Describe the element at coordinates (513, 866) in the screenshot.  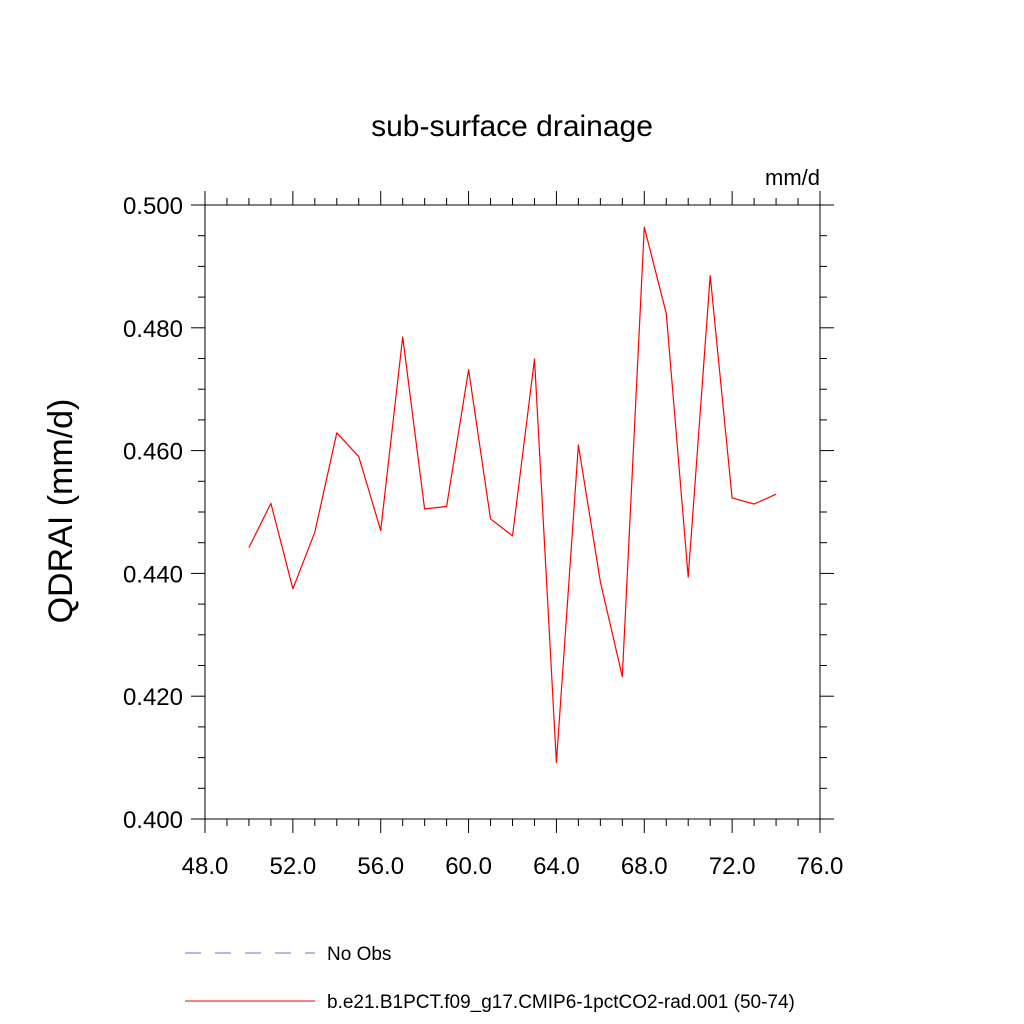
I see `x-tick-labels: 48.0 52.0 56.0 60.0 64.0 68.0 72.0 76.0` at that location.